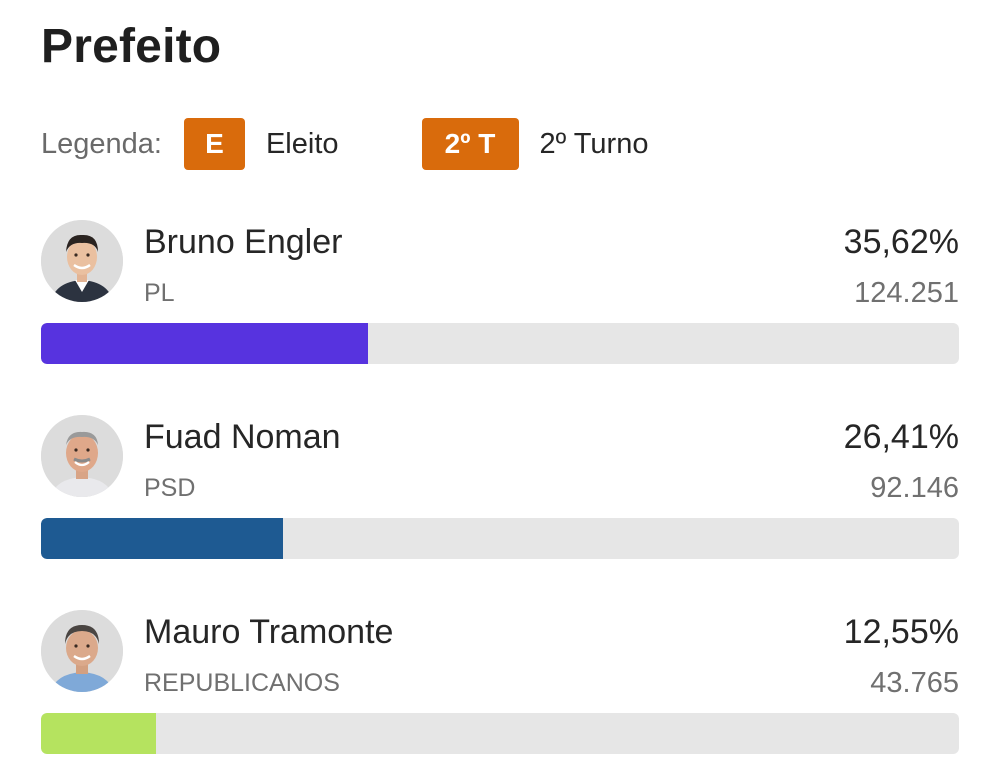 The width and height of the screenshot is (1000, 778). I want to click on elected-legend-text: Eleito, so click(302, 143).